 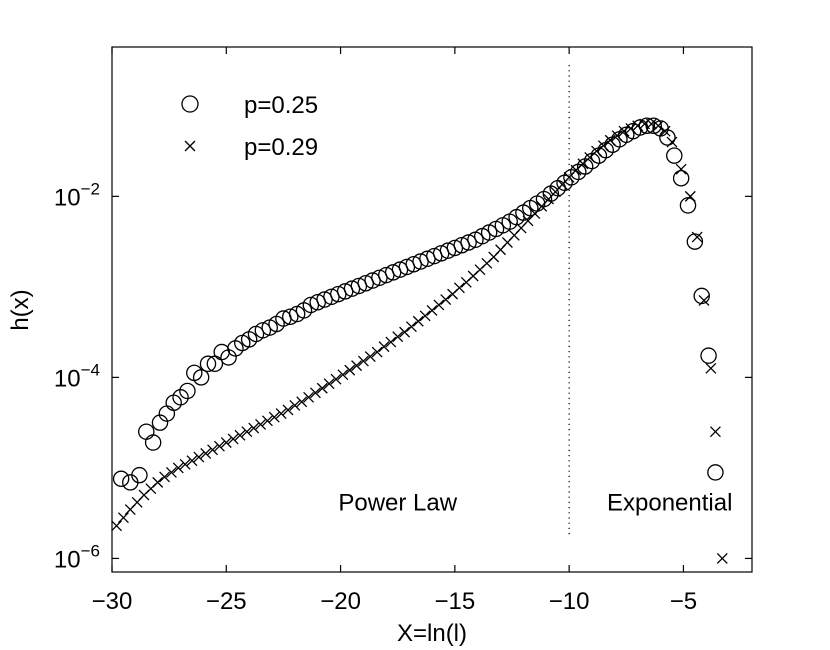 I want to click on y-axis-label: h(x), so click(x=20, y=309).